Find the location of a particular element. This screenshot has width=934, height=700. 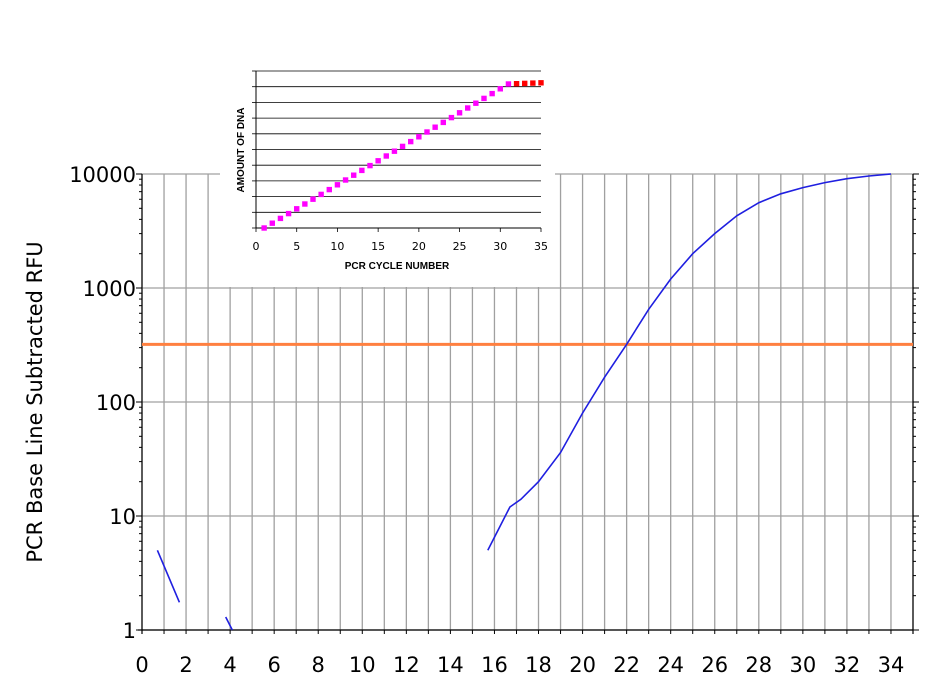

inset-background is located at coordinates (387, 174).